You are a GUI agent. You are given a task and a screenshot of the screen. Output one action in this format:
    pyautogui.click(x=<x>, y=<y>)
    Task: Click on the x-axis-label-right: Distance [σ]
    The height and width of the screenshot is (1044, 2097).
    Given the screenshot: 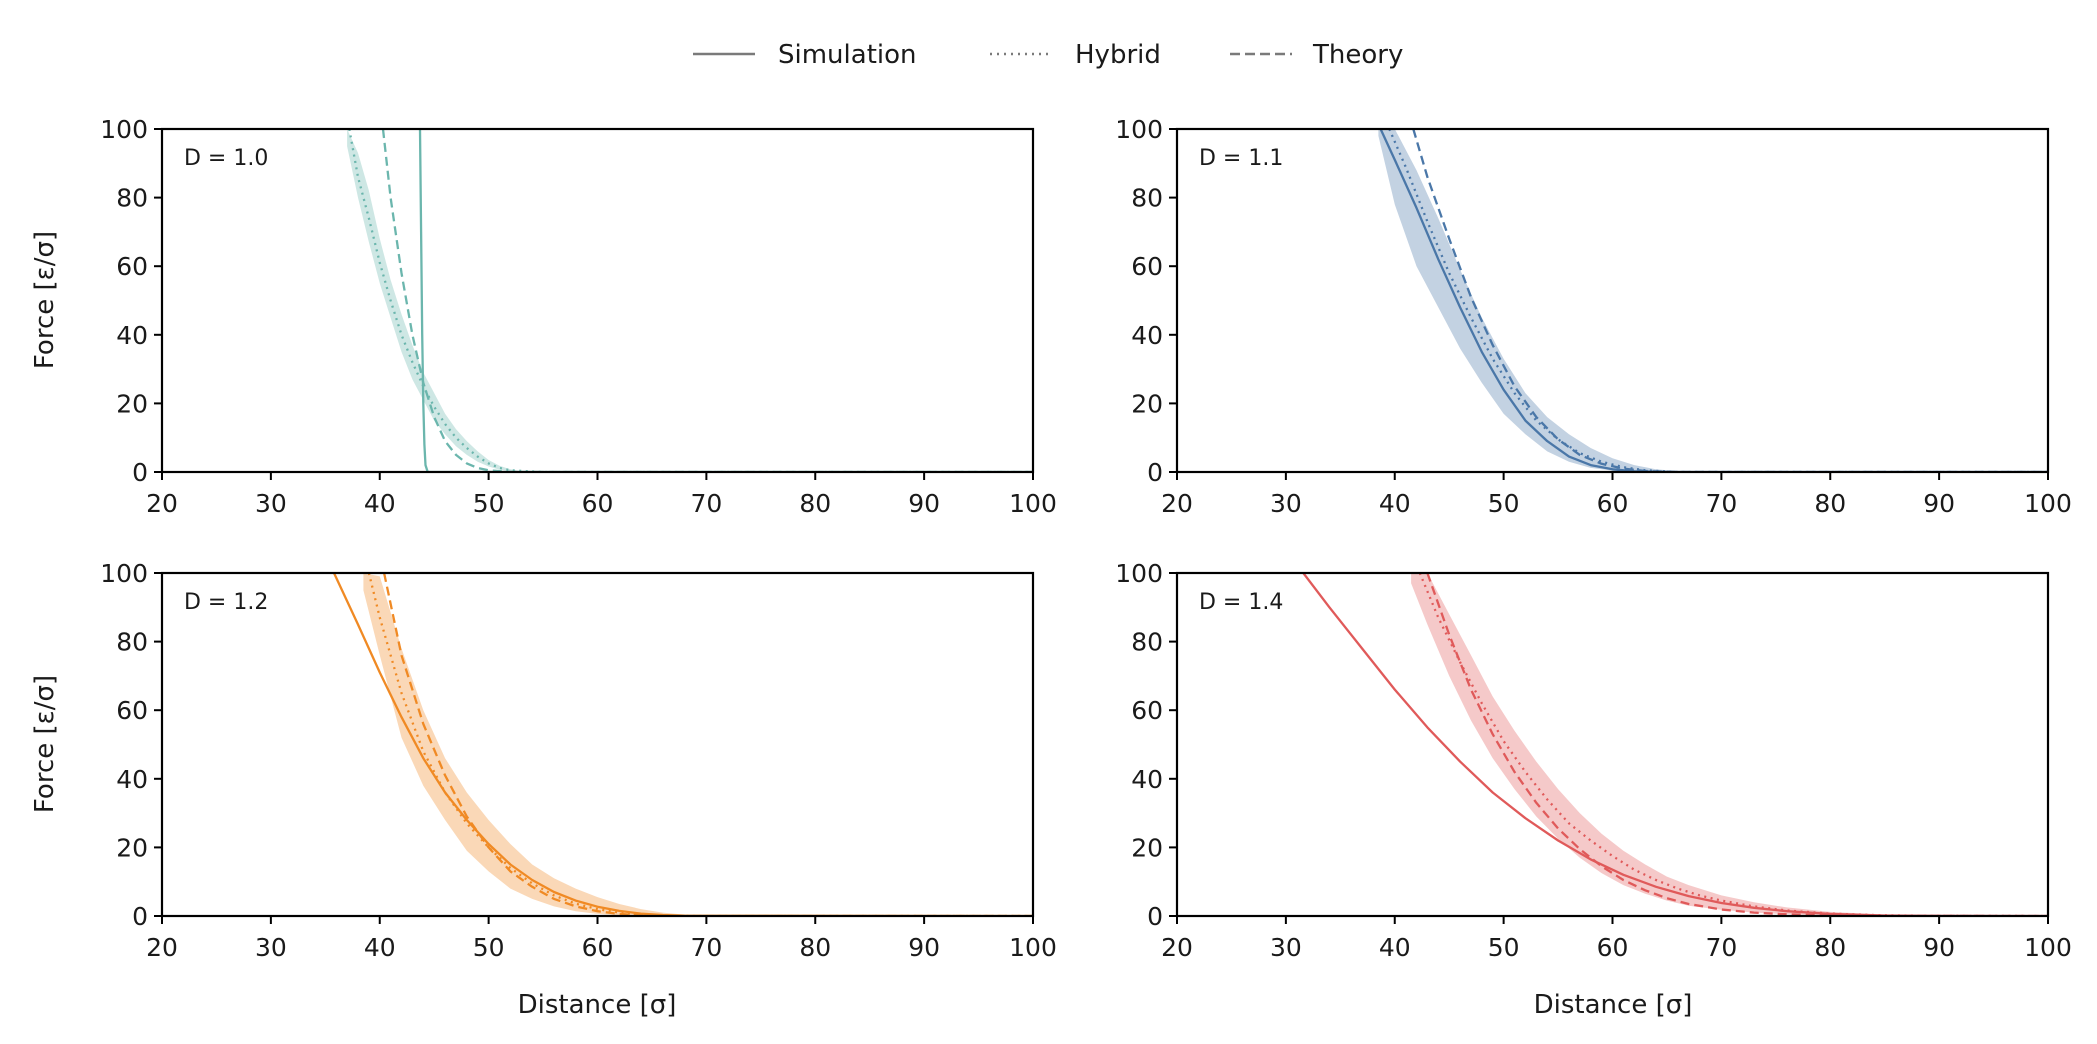 What is the action you would take?
    pyautogui.click(x=1613, y=1005)
    